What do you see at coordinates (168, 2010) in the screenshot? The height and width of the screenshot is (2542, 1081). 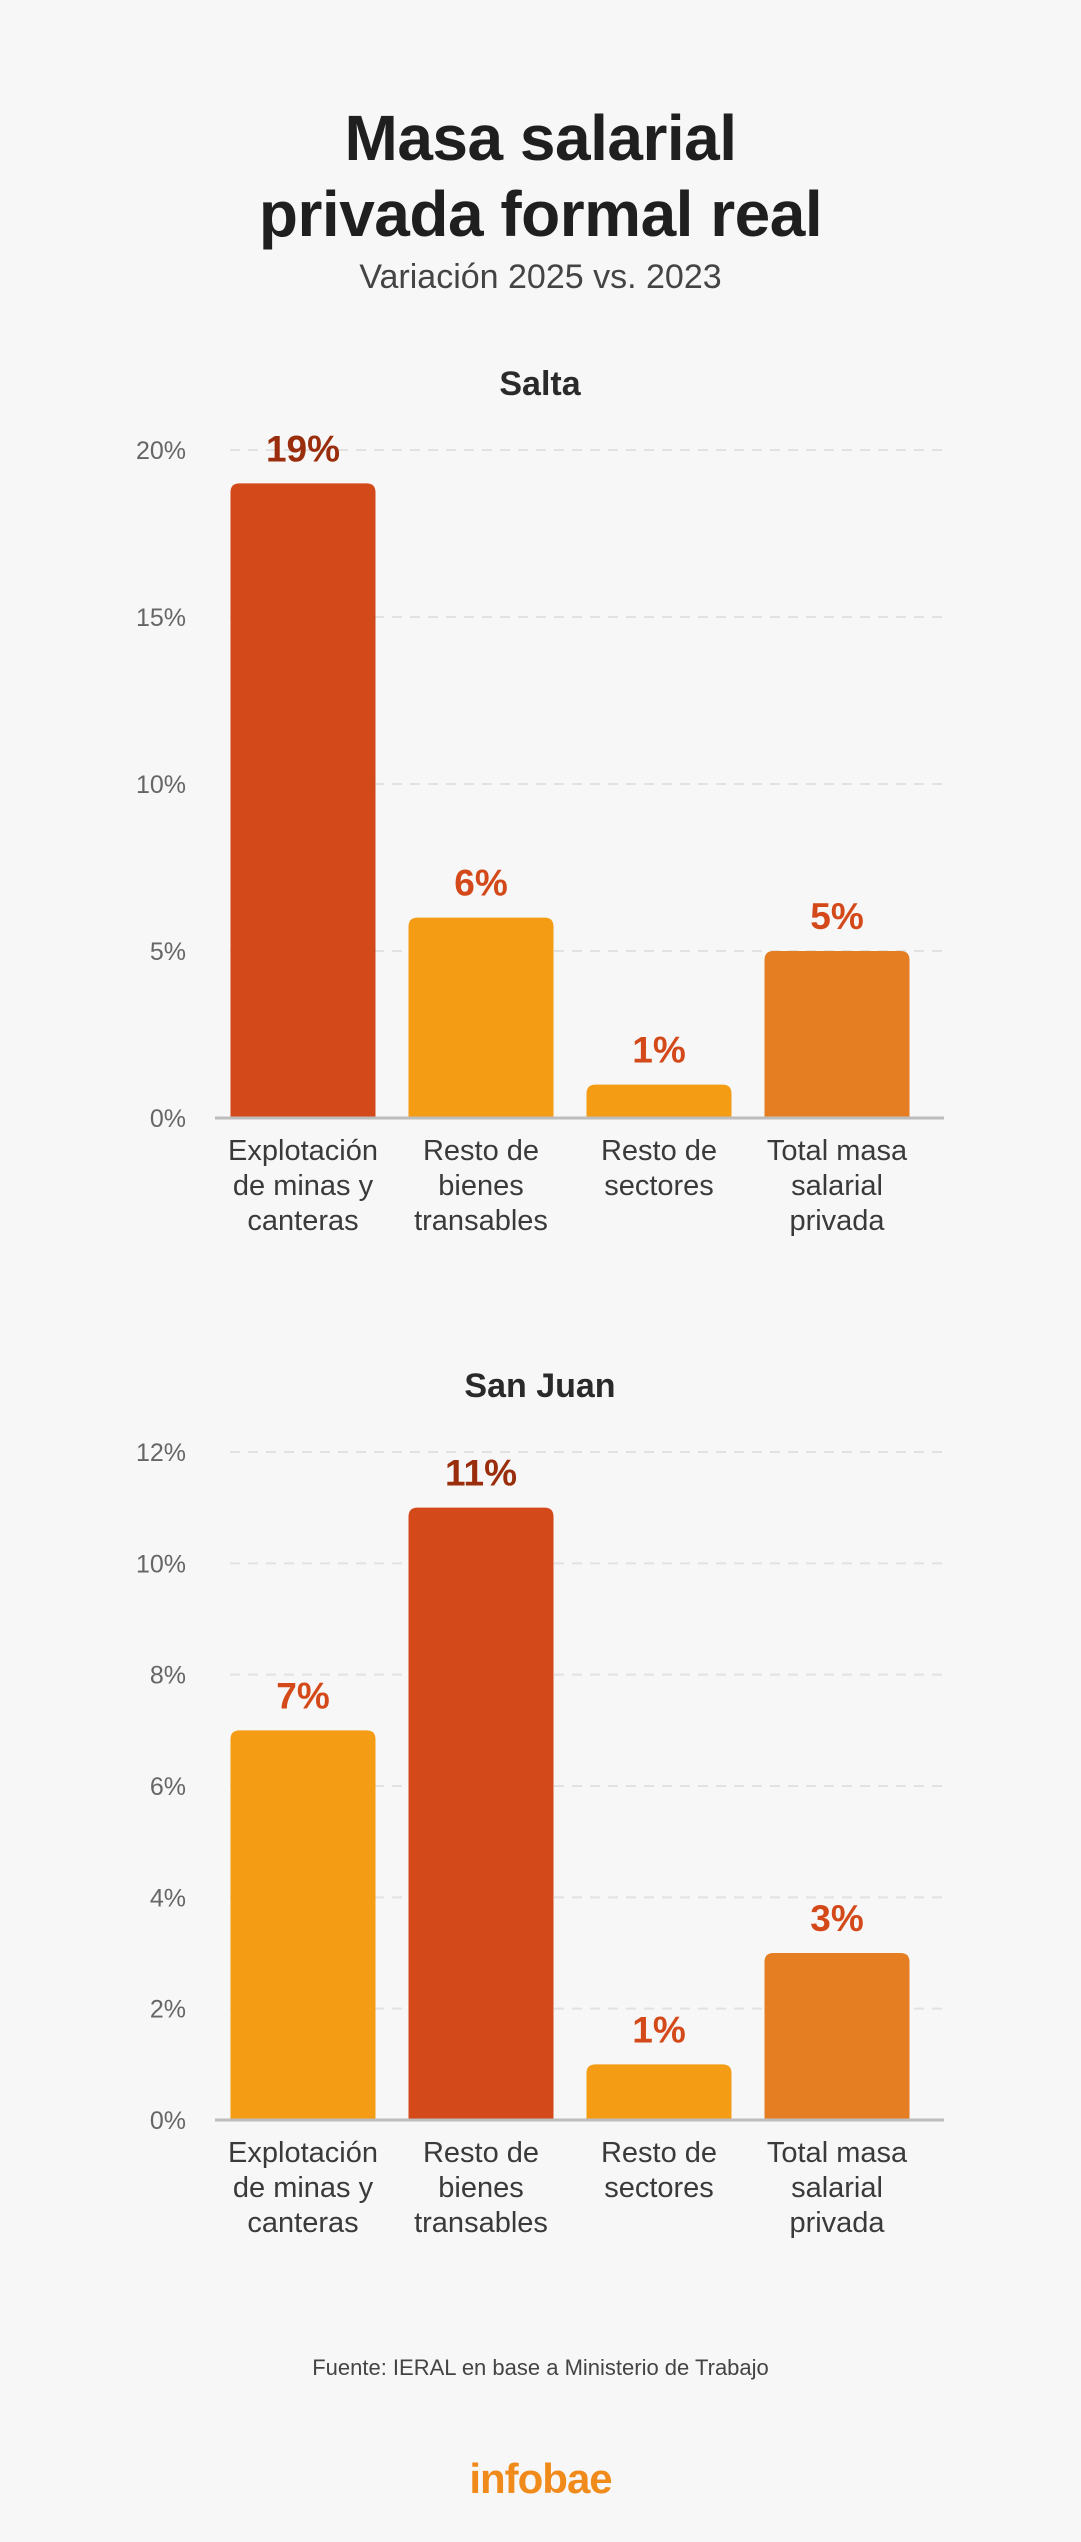 I see `y-tick-label: 2%` at bounding box center [168, 2010].